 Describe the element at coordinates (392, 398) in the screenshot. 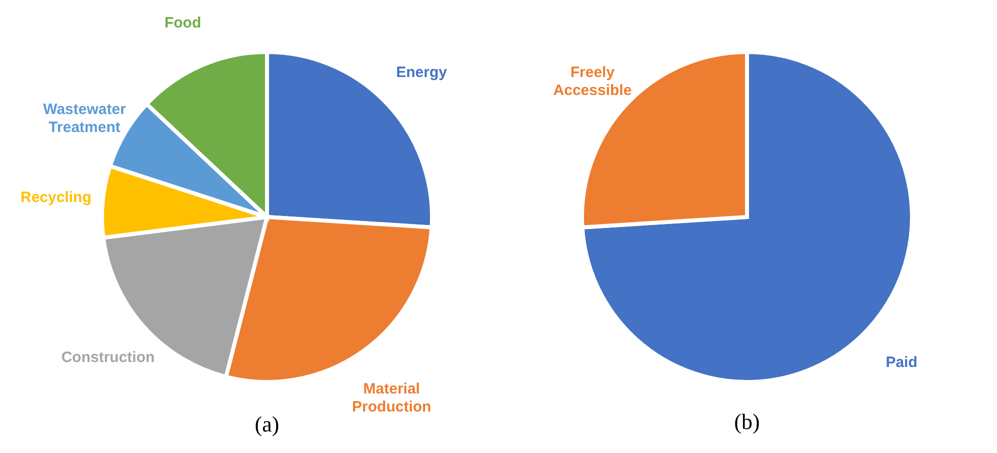

I see `slice-label: Material Production` at that location.